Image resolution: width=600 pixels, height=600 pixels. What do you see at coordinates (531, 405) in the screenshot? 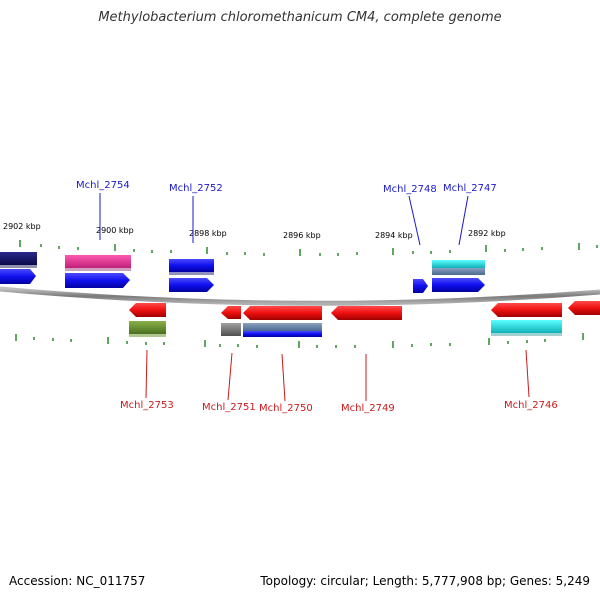
I see `gene-label-mchl-2746: Mchl_2746` at bounding box center [531, 405].